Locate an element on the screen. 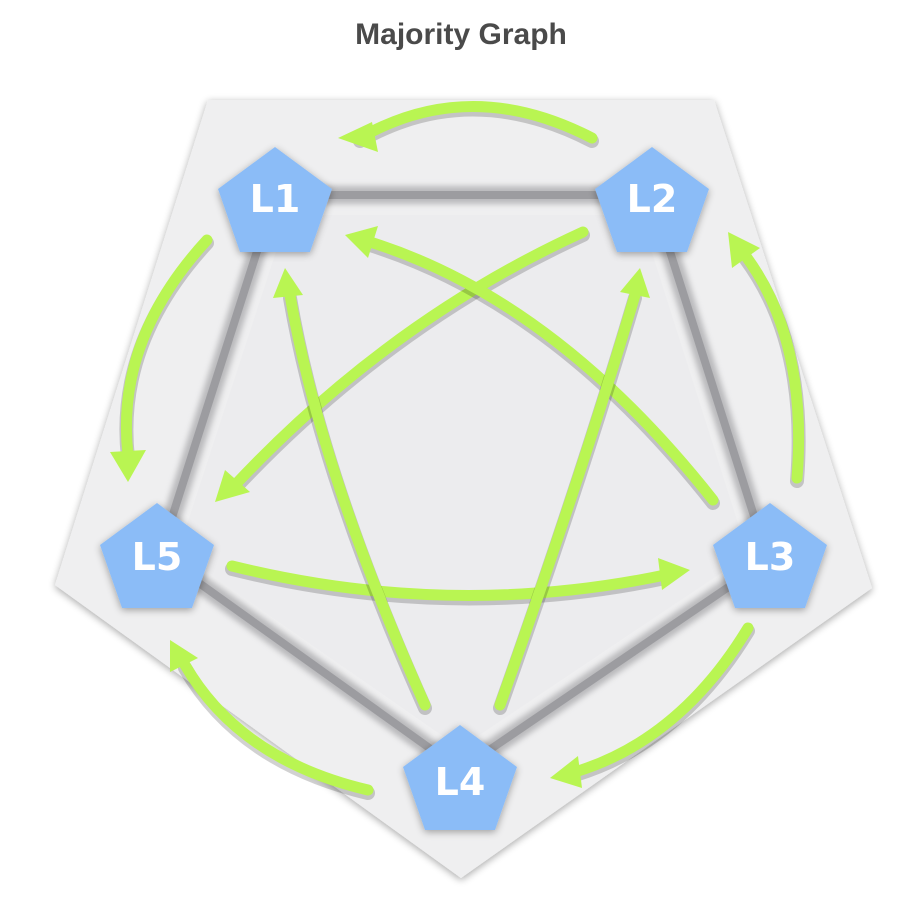 The image size is (922, 917). node-L4: L4 is located at coordinates (460, 777).